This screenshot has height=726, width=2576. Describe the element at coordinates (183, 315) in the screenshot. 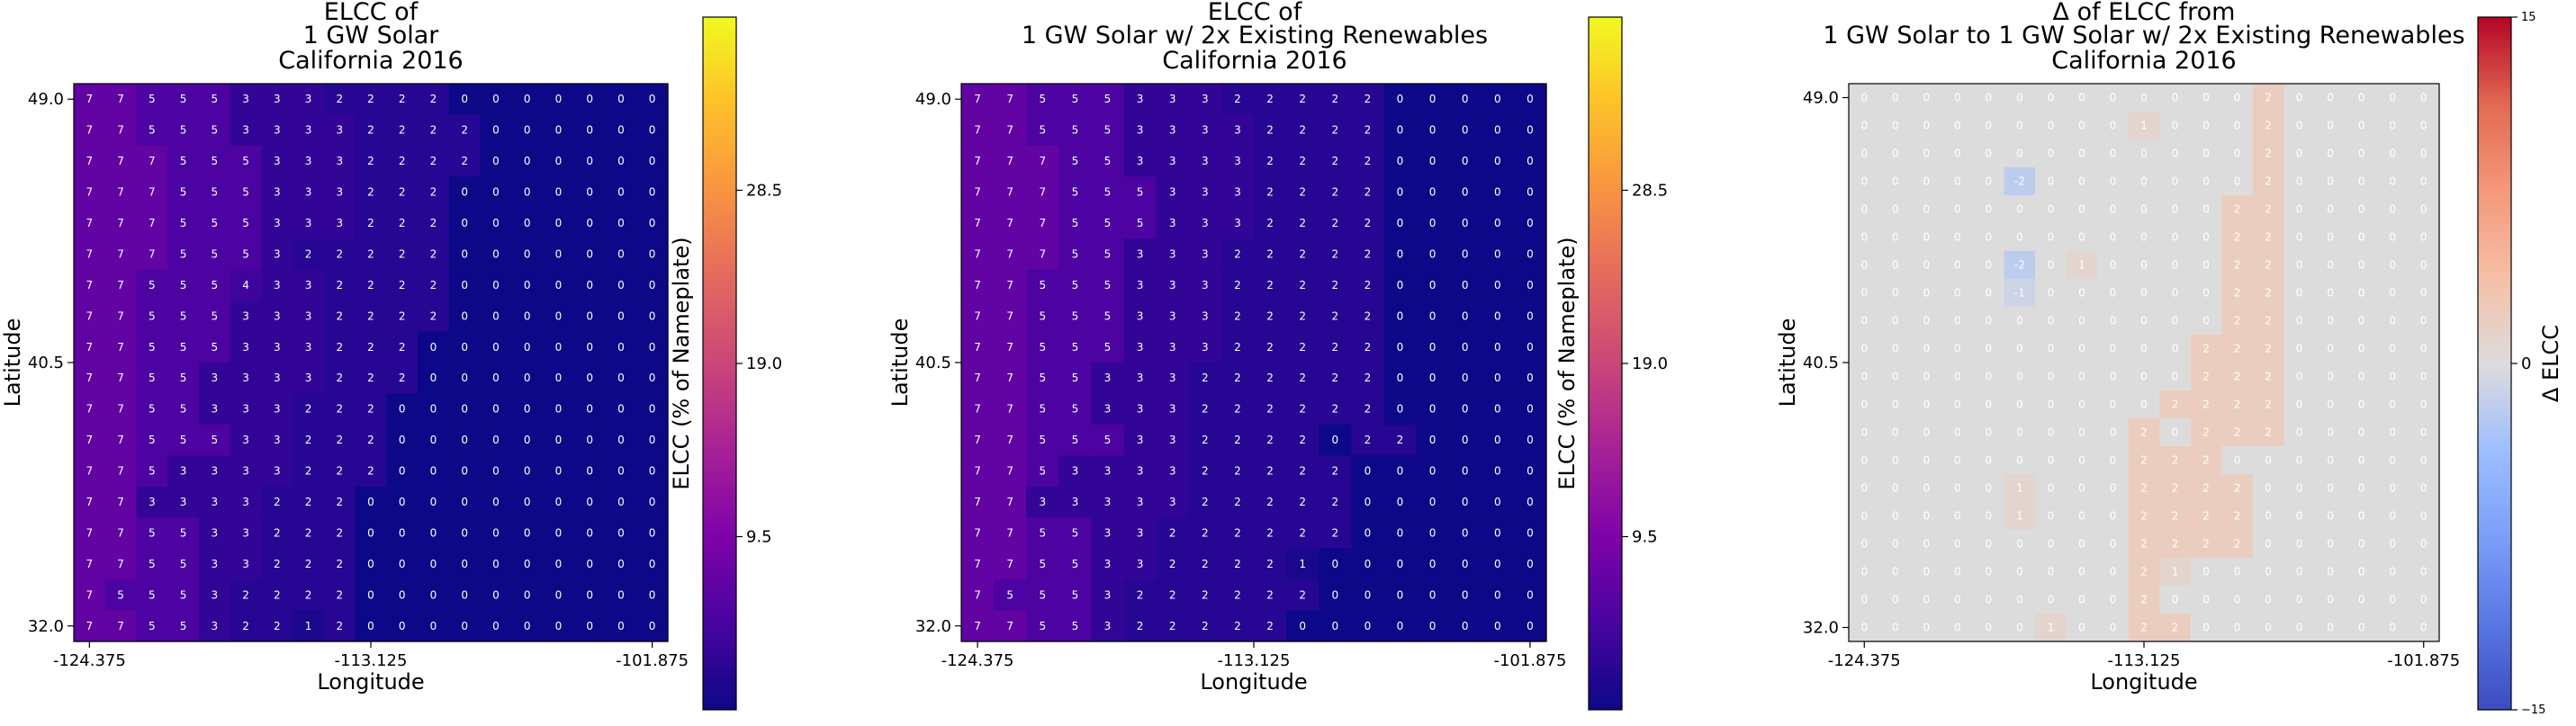

I see `cell-value-label: 5` at that location.